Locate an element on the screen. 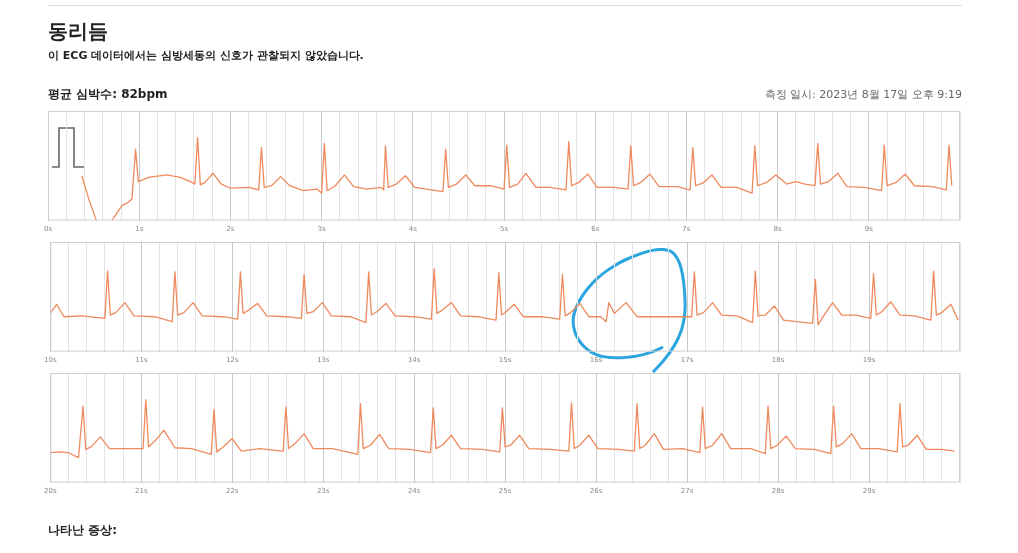  chart-title: 동리듬 is located at coordinates (78, 31).